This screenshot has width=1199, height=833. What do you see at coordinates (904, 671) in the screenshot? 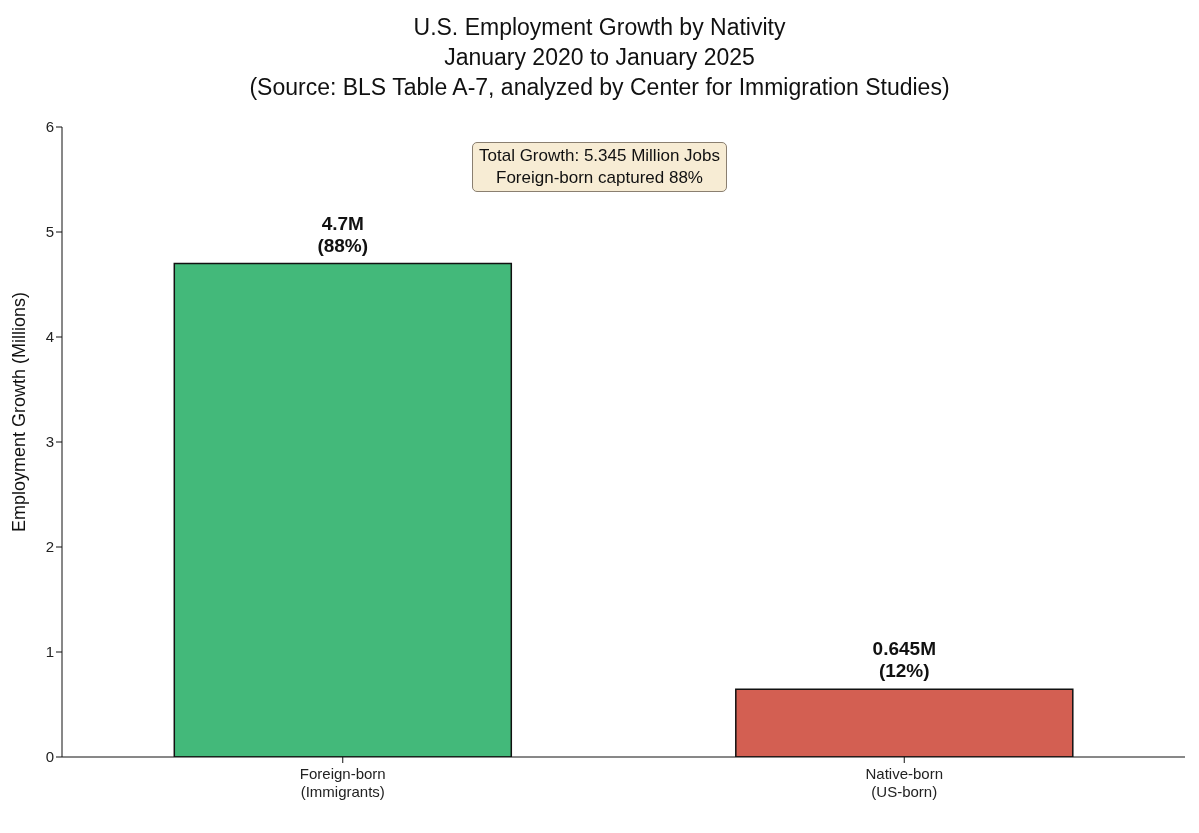
I see `annotation: (12%)` at bounding box center [904, 671].